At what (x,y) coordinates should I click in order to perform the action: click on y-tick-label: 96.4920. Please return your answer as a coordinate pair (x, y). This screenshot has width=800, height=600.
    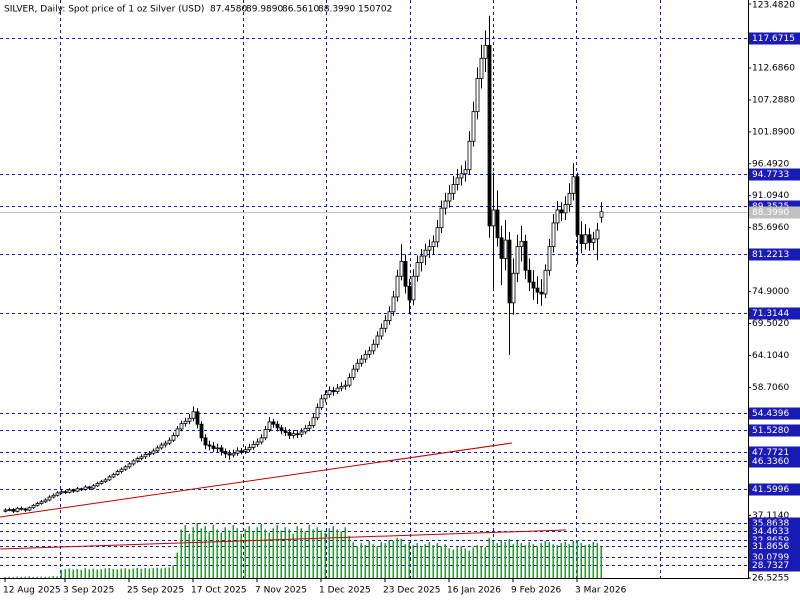
    Looking at the image, I should click on (770, 164).